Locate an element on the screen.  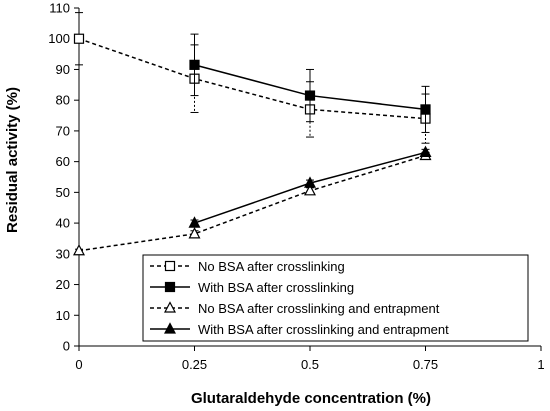
y-tick-label: 20 is located at coordinates (63, 284).